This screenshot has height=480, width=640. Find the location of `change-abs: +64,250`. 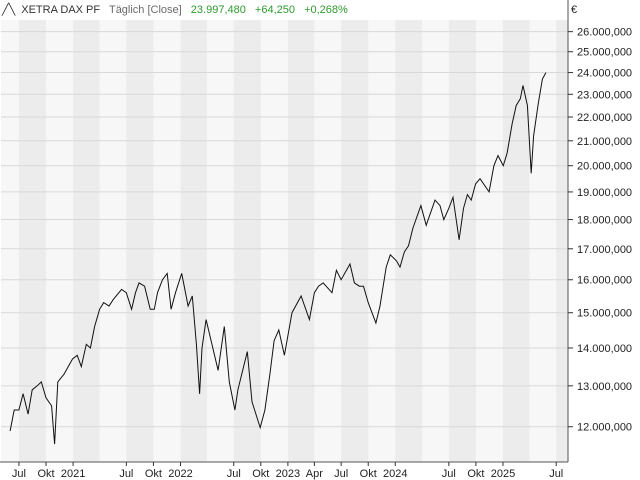

change-abs: +64,250 is located at coordinates (274, 10).